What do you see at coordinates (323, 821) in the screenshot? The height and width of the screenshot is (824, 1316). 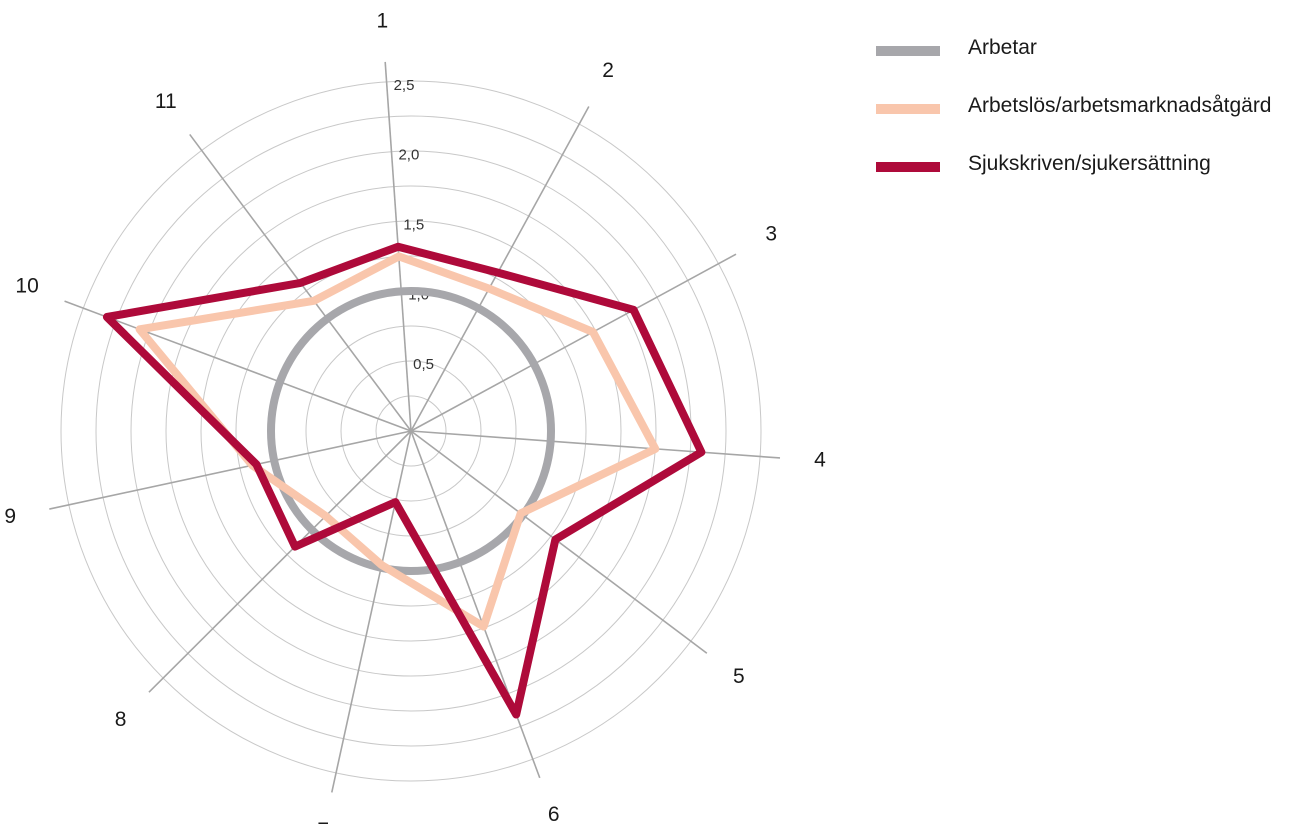 I see `axis-label: 7` at bounding box center [323, 821].